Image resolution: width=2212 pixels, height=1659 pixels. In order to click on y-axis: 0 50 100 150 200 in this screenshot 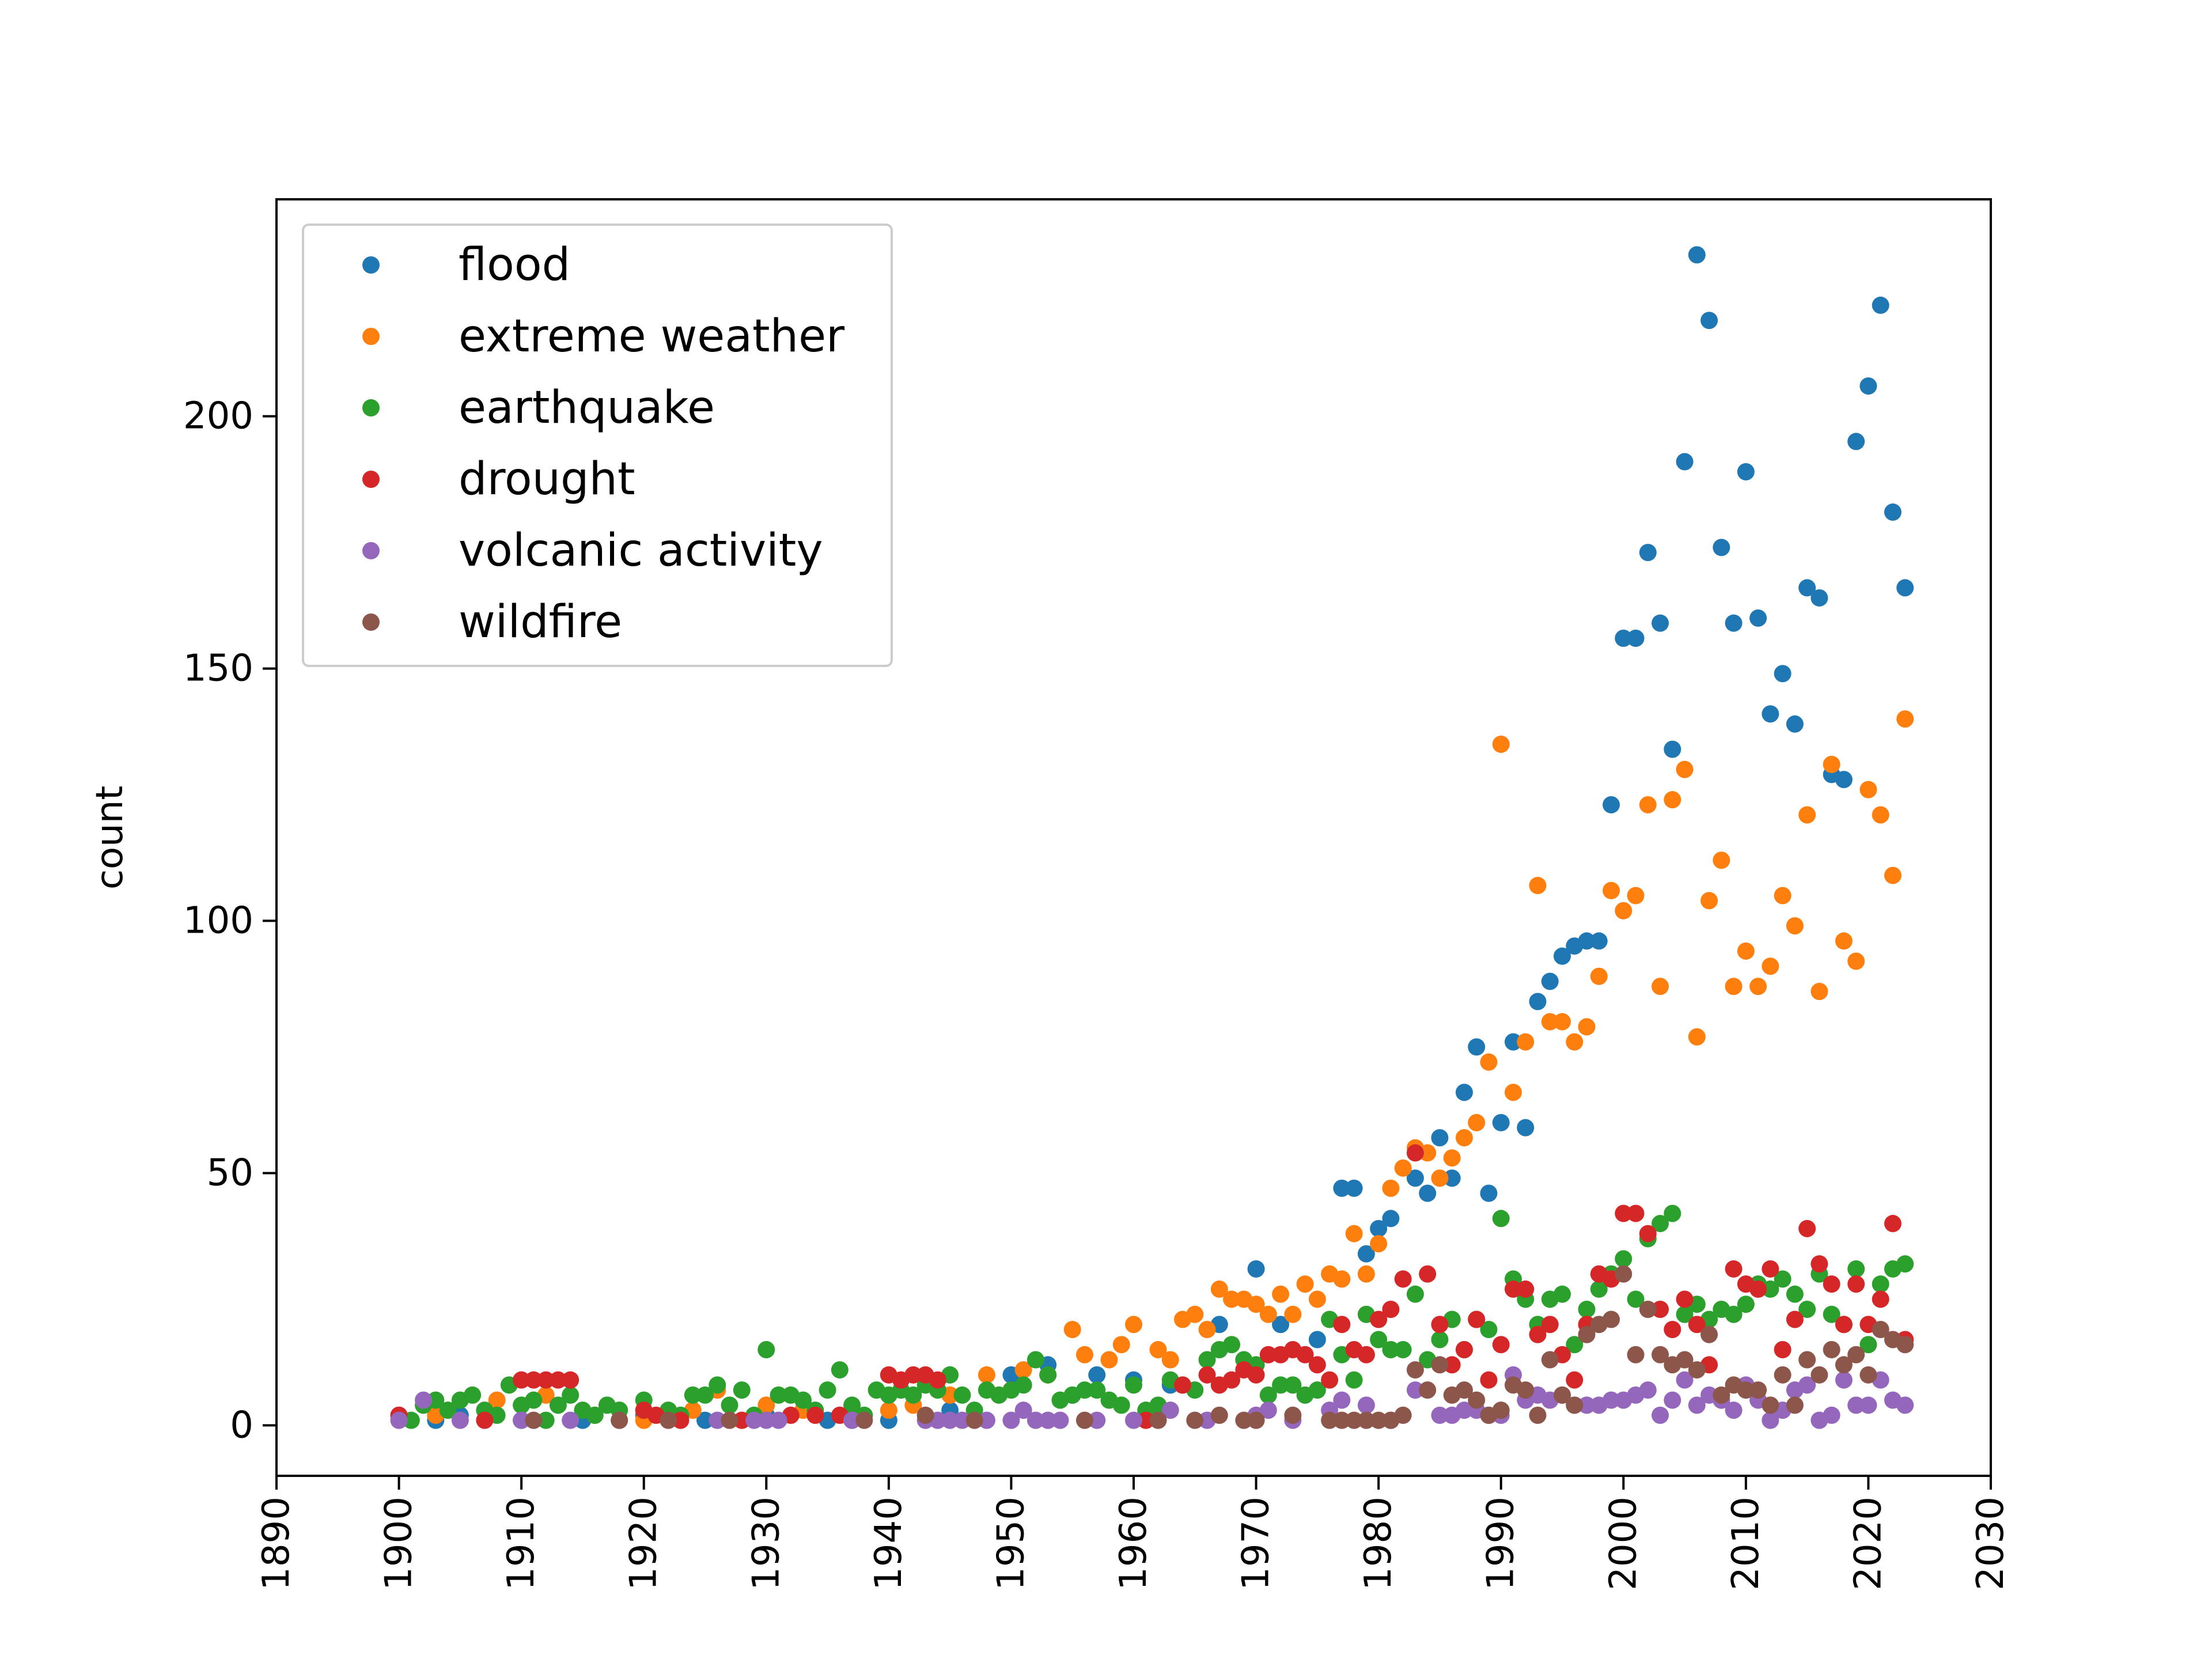, I will do `click(229, 920)`.